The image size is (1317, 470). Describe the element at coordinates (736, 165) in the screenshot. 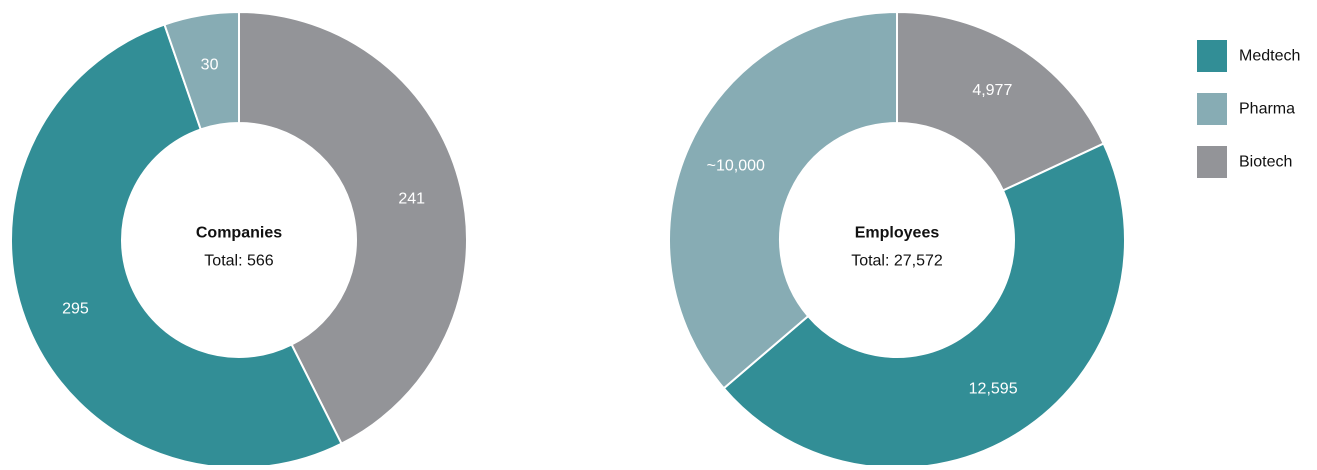

I see `slice-label-pharma: ~10,000` at that location.